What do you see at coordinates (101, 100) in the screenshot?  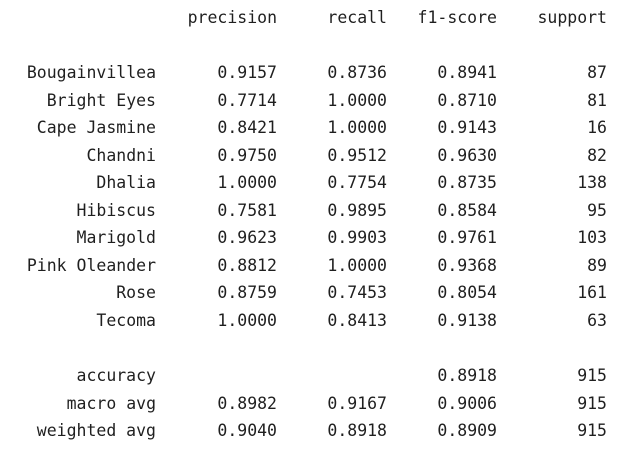 I see `class-label: Bright Eyes` at bounding box center [101, 100].